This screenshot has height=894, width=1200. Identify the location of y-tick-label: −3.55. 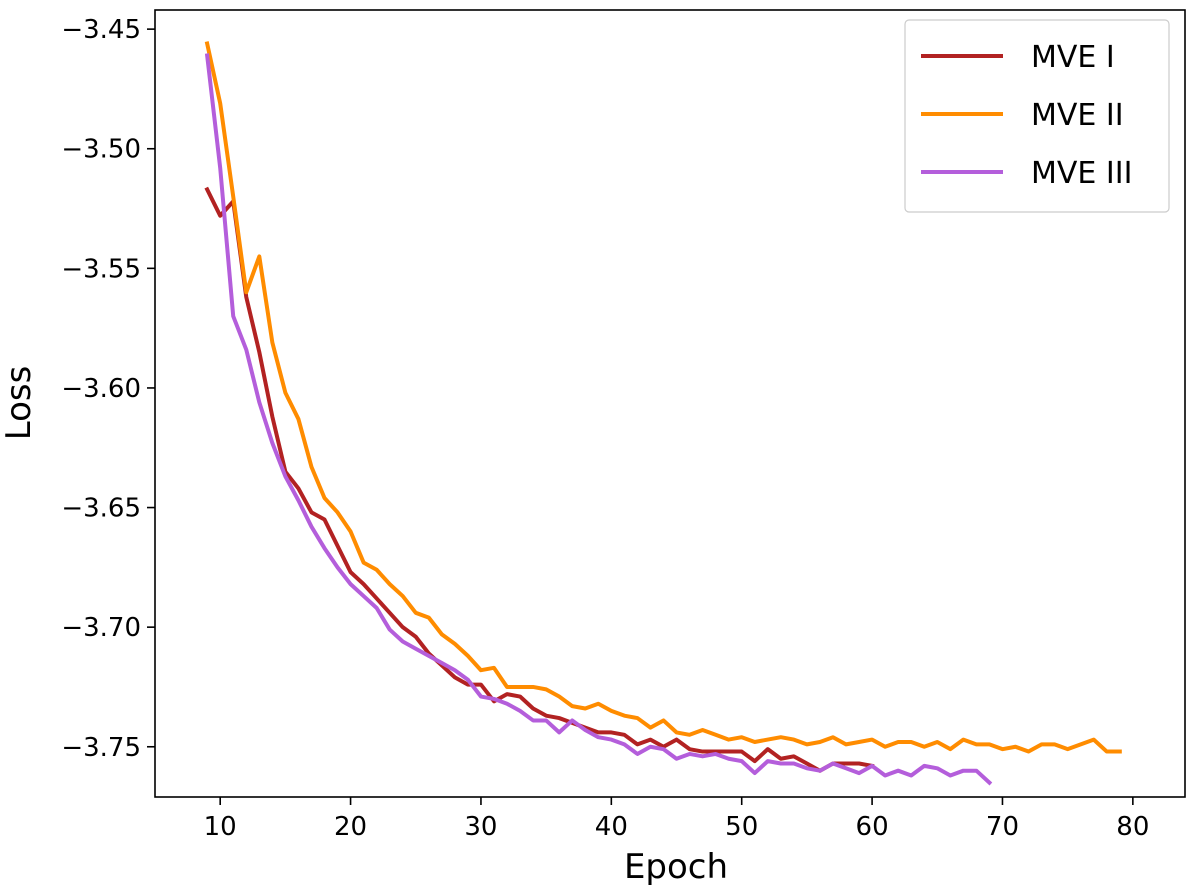
(101, 269).